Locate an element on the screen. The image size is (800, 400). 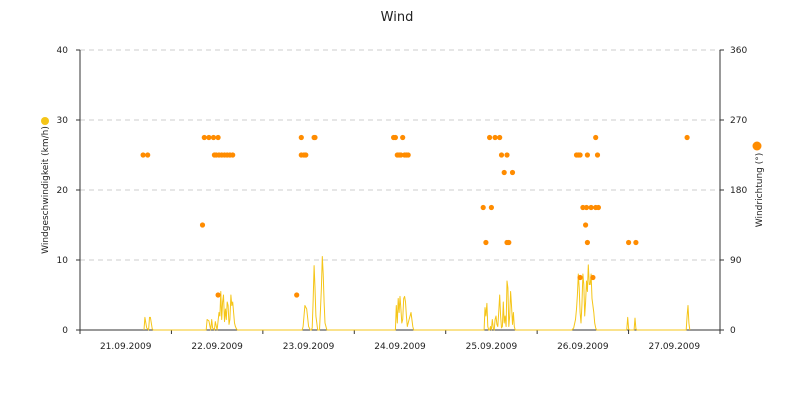
right-y-axis-ticks: 0 90 180 270 360 is located at coordinates (733, 191).